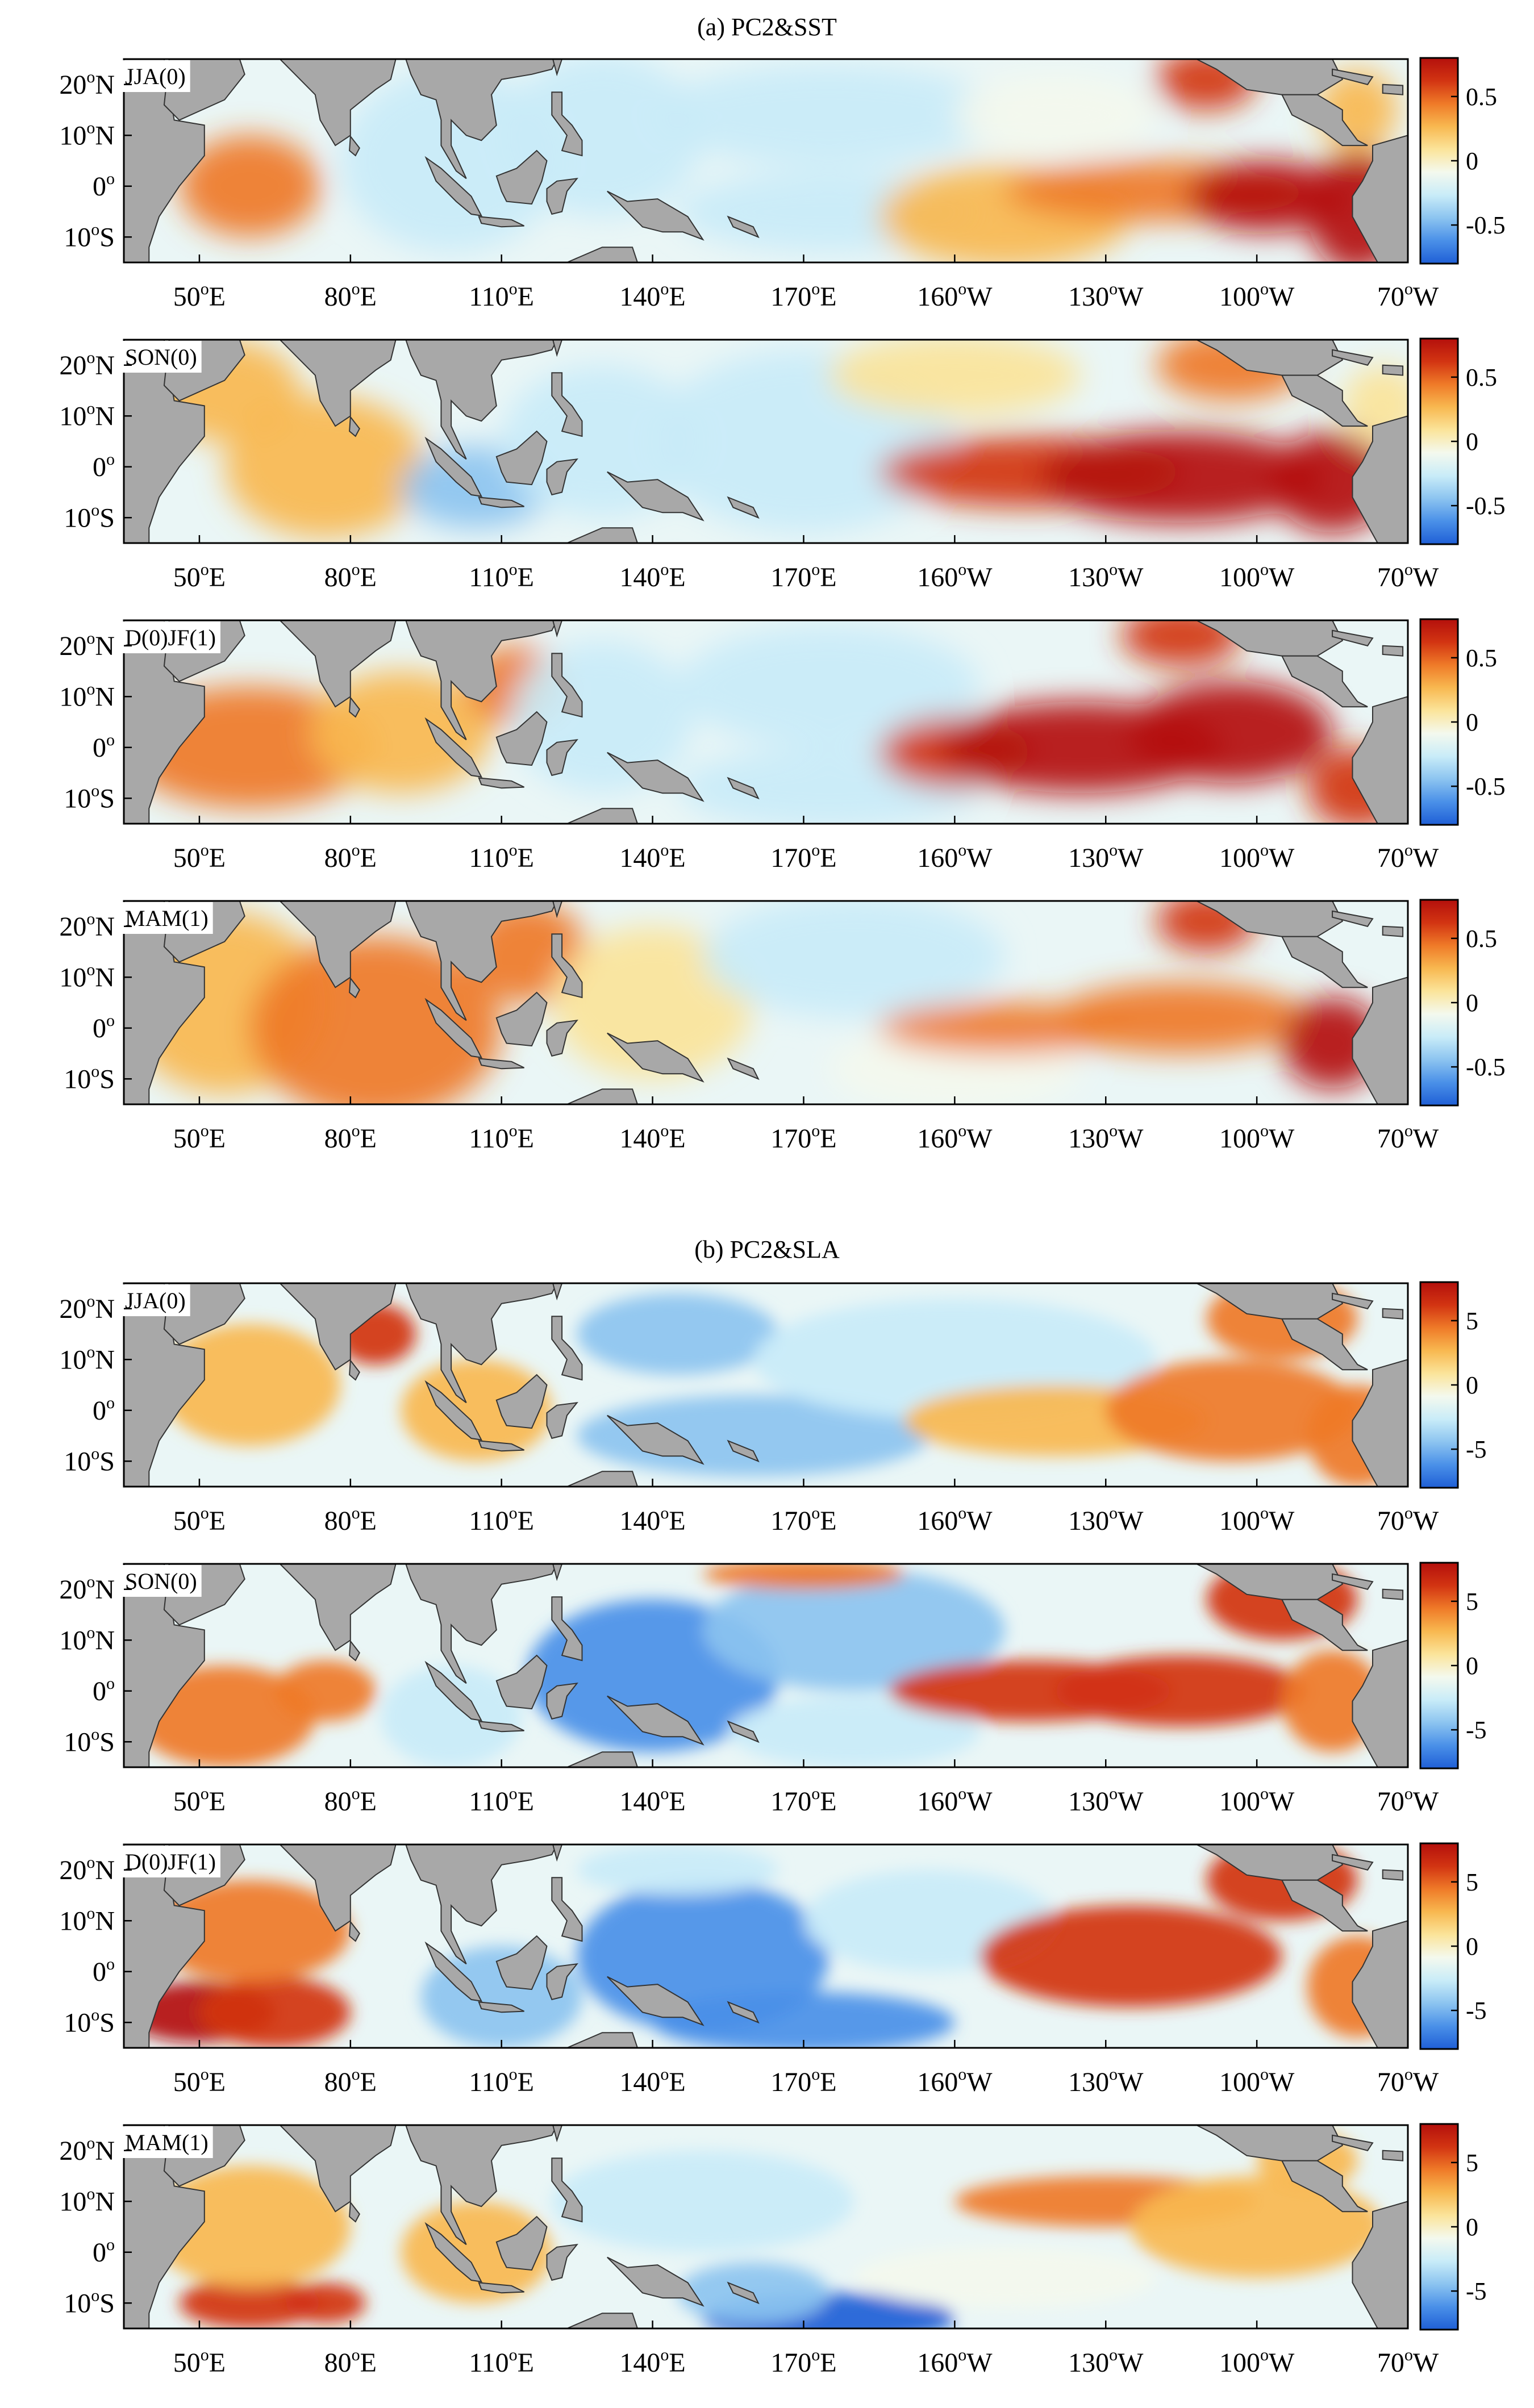 The height and width of the screenshot is (2408, 1534). What do you see at coordinates (766, 1946) in the screenshot?
I see `panel-frame` at bounding box center [766, 1946].